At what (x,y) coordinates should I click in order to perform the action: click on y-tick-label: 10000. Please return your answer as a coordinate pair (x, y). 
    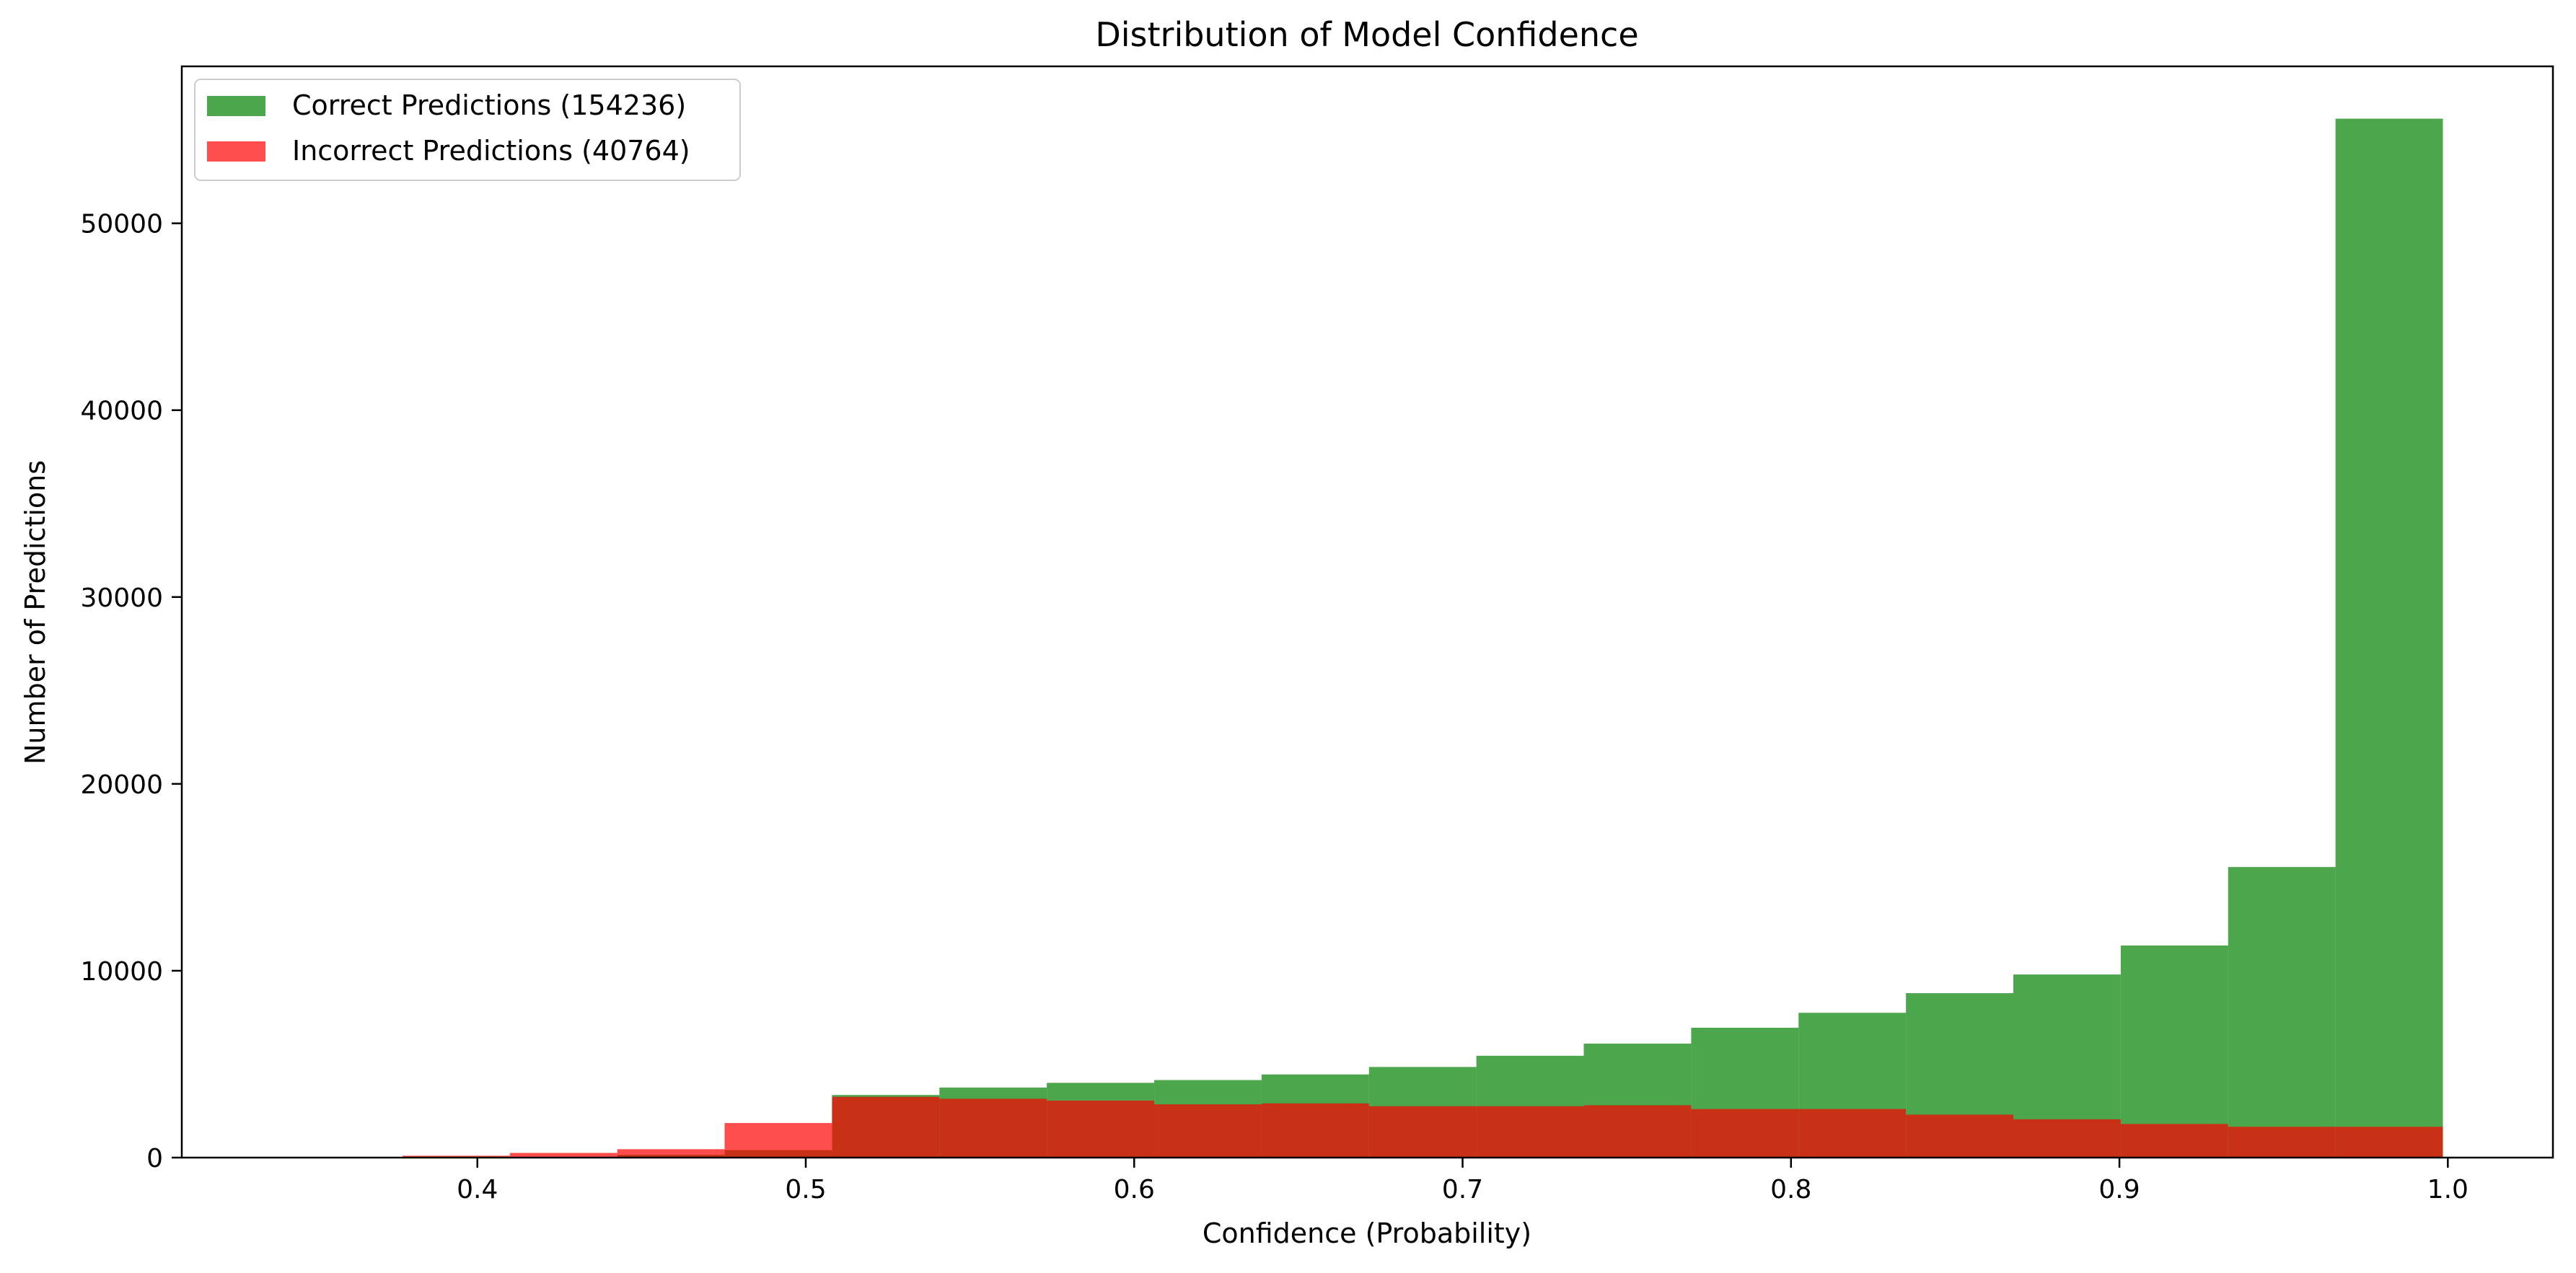
    Looking at the image, I should click on (121, 972).